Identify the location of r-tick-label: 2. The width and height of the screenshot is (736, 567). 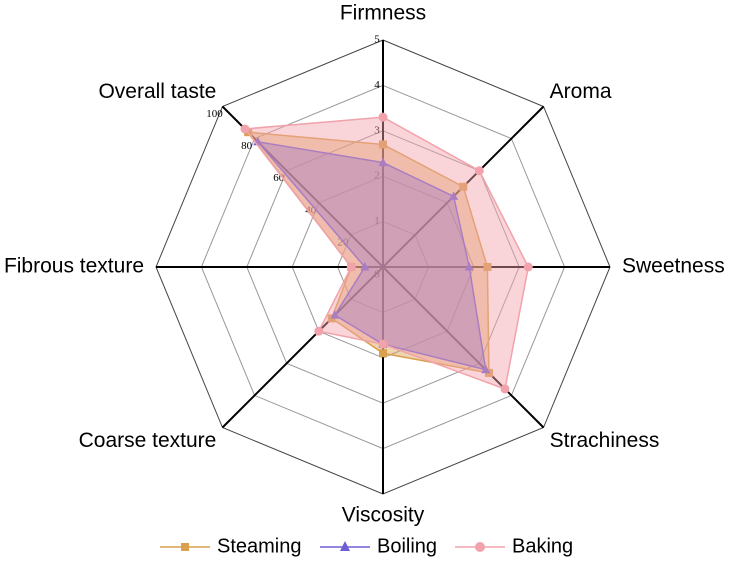
(377, 176).